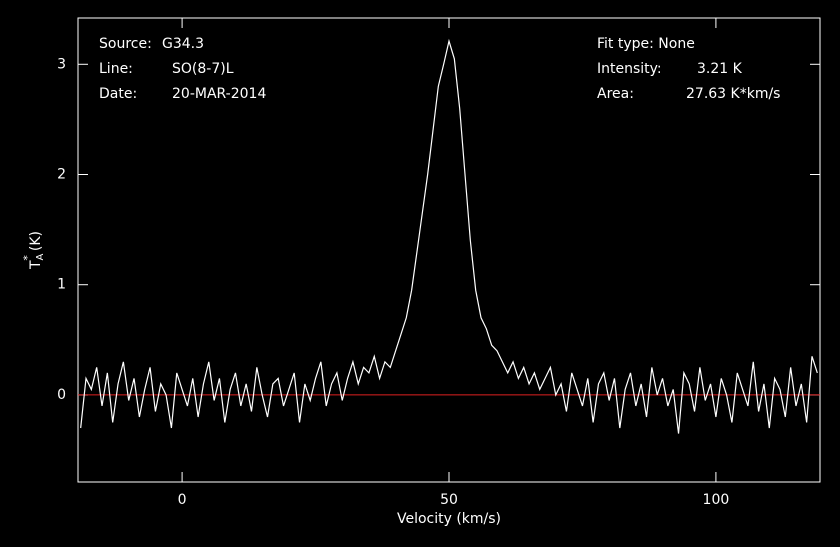  What do you see at coordinates (61, 175) in the screenshot?
I see `y-tick-label: 2` at bounding box center [61, 175].